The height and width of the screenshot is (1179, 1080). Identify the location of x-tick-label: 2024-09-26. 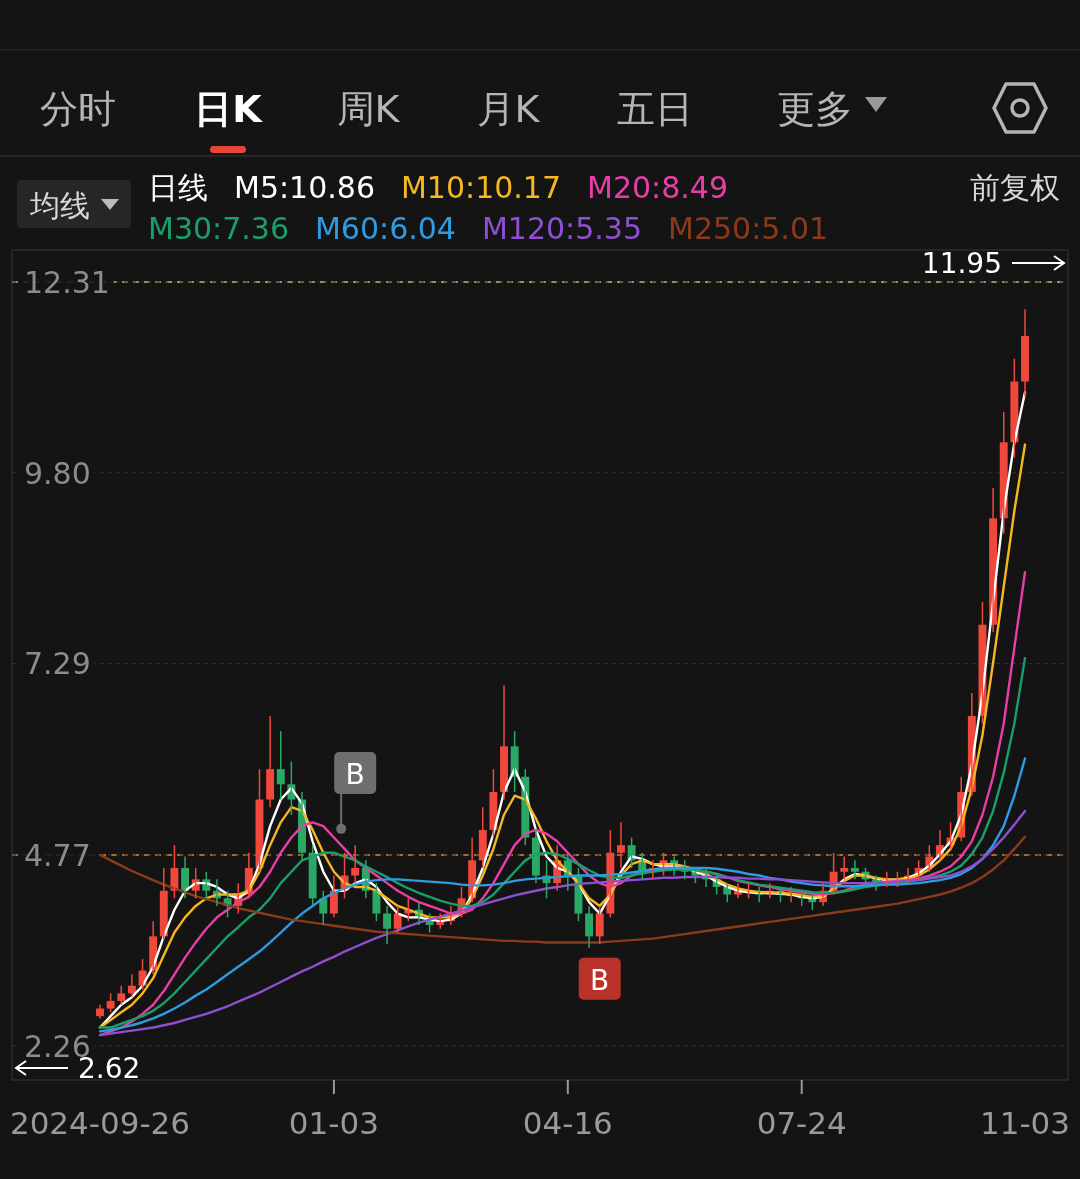
(100, 1123).